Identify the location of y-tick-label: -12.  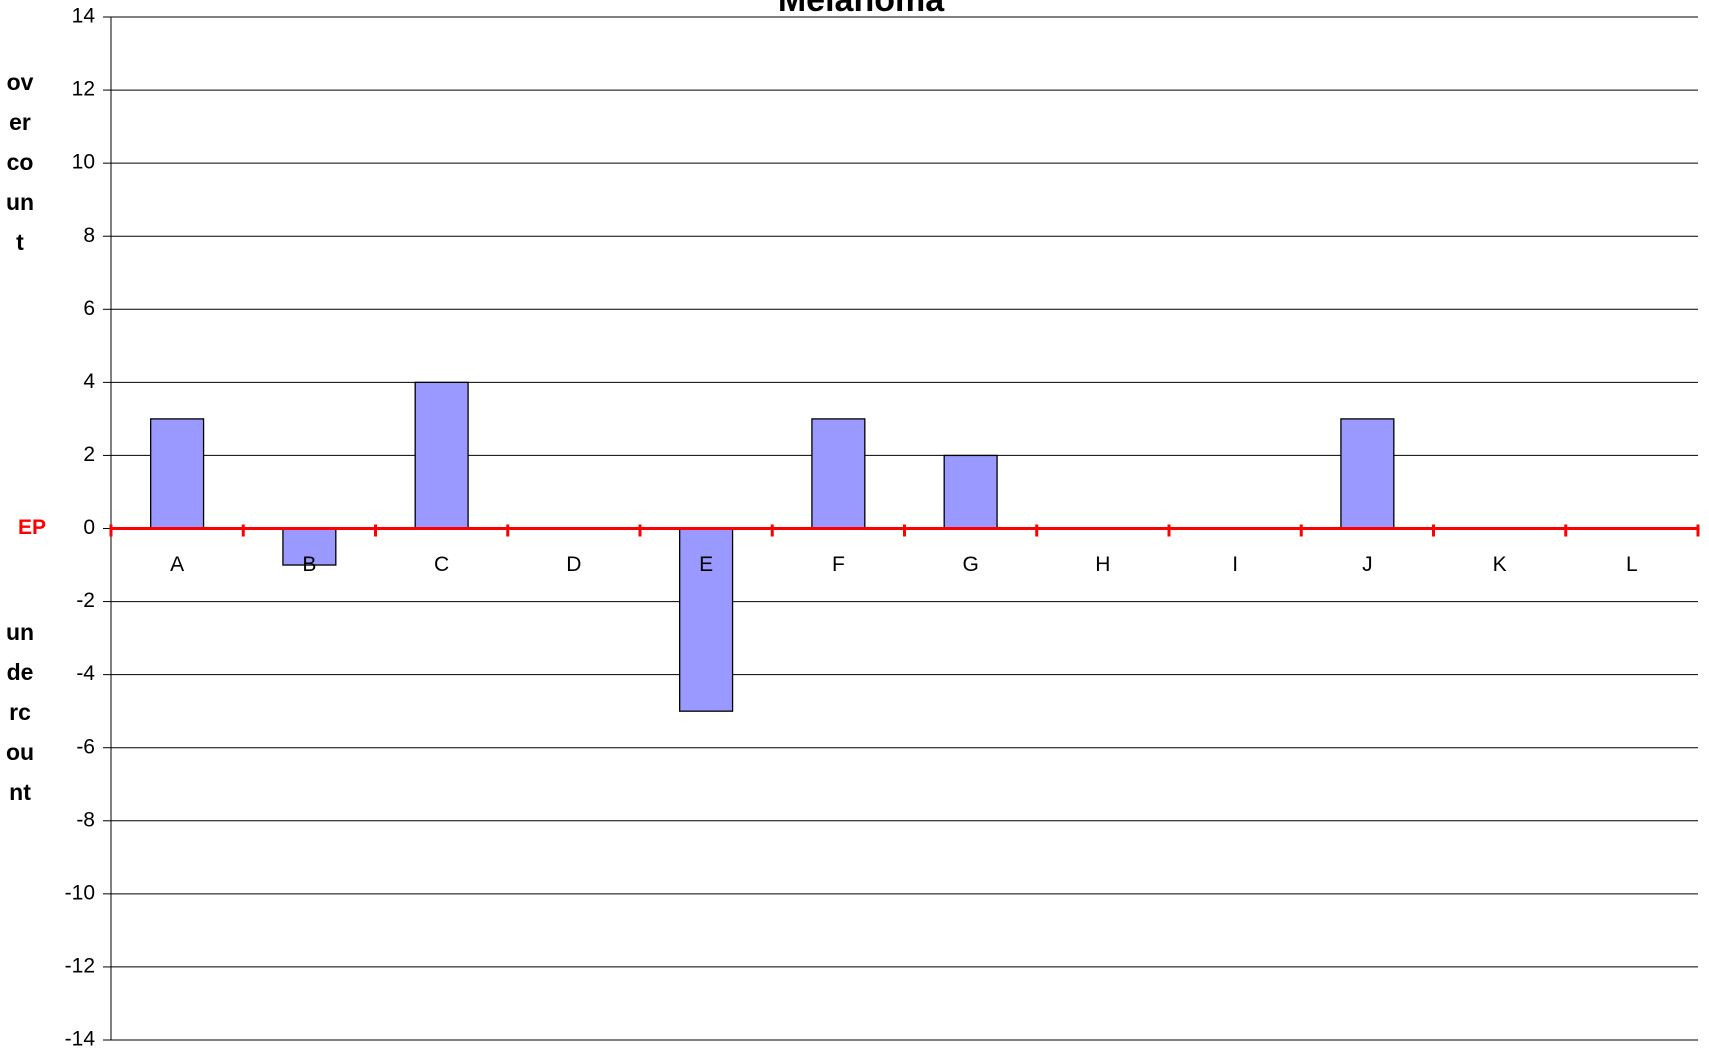
(80, 965).